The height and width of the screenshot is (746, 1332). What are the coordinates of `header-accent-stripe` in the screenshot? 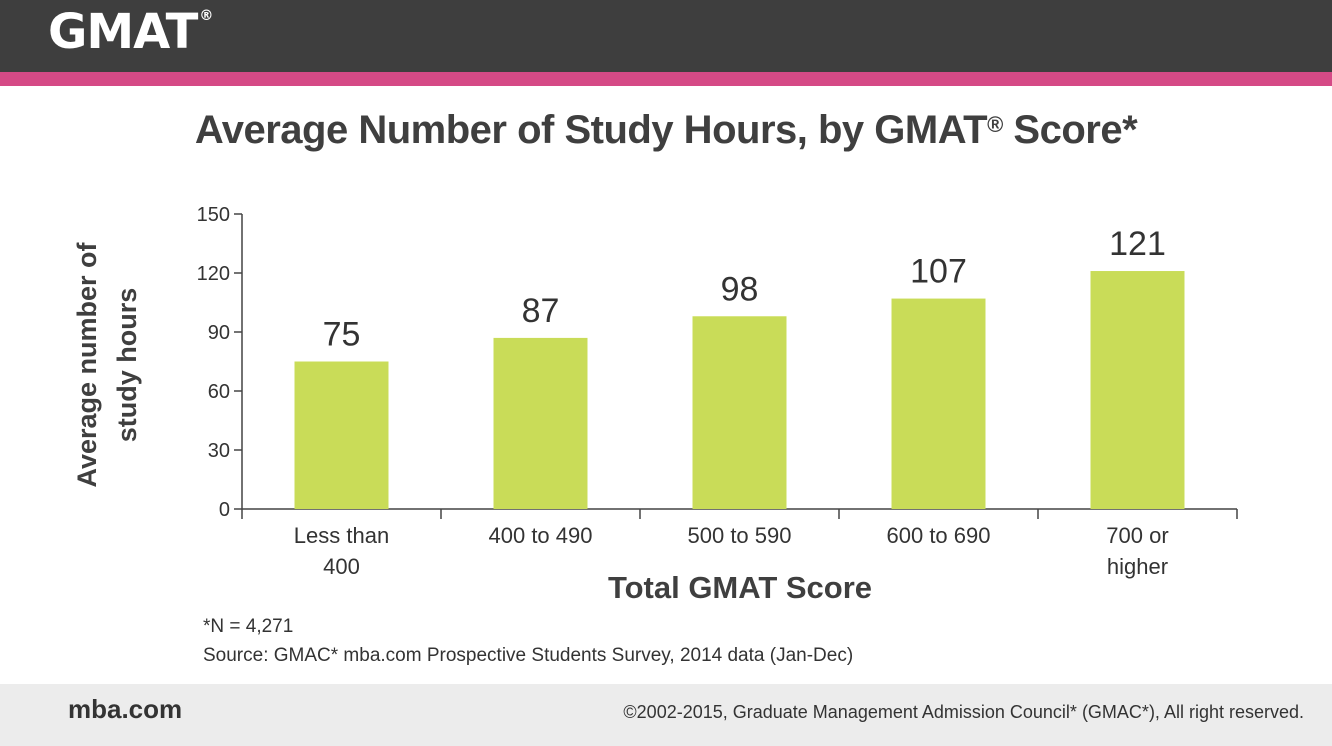 It's located at (666, 79).